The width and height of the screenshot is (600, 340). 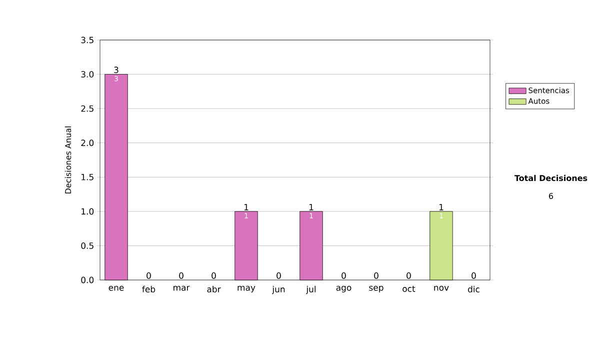 What do you see at coordinates (376, 289) in the screenshot?
I see `x-tick-label: sep` at bounding box center [376, 289].